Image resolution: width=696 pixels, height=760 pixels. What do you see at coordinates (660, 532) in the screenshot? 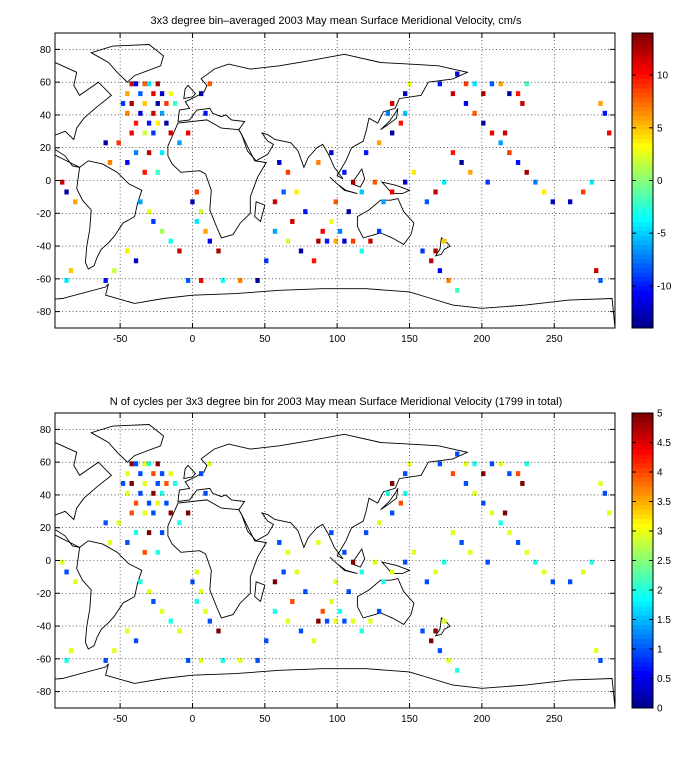
I see `colorbar-tick-label: 3` at bounding box center [660, 532].